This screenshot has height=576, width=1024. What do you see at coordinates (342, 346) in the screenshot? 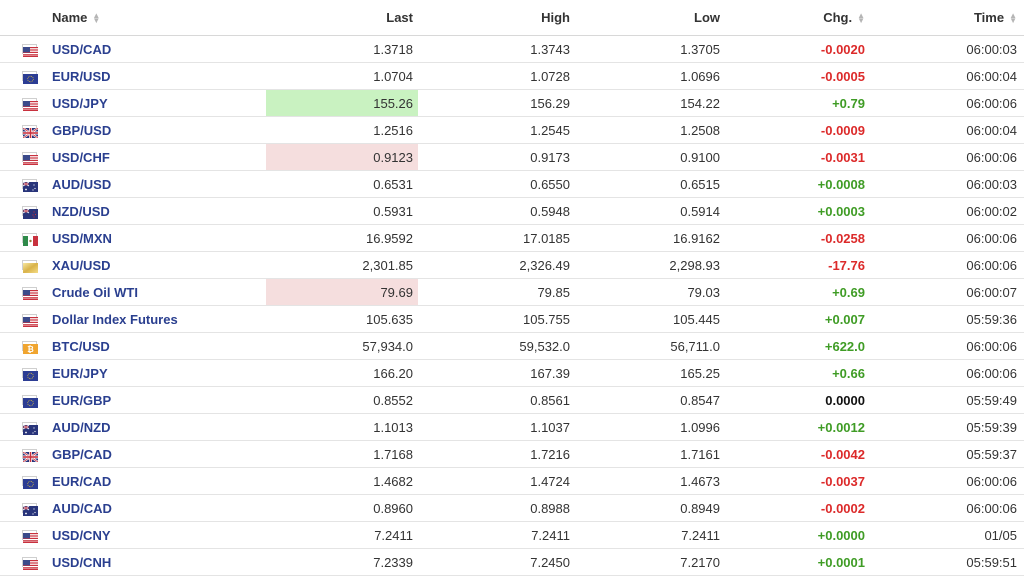
I see `last-price: 57,934.0` at bounding box center [342, 346].